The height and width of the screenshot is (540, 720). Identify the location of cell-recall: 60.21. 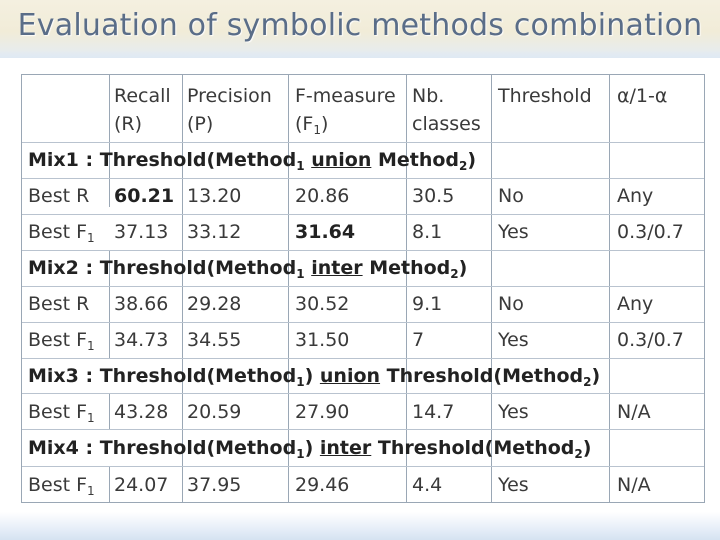
(144, 196).